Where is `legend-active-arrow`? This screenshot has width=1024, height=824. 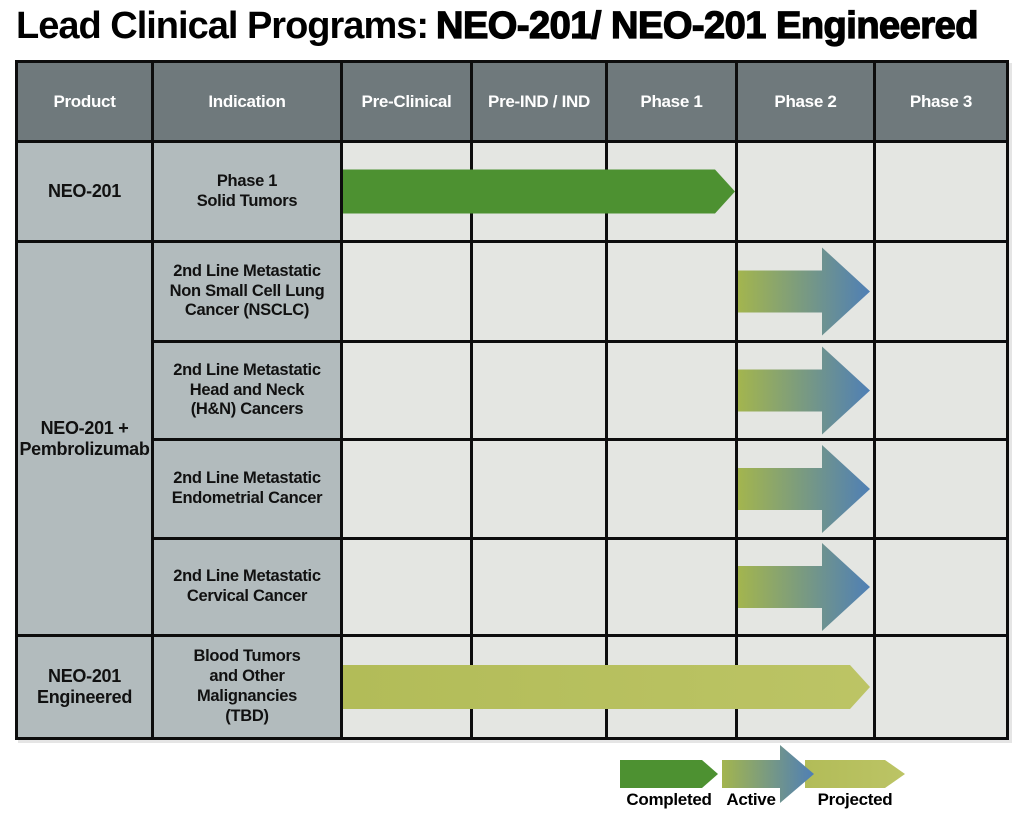
legend-active-arrow is located at coordinates (768, 774).